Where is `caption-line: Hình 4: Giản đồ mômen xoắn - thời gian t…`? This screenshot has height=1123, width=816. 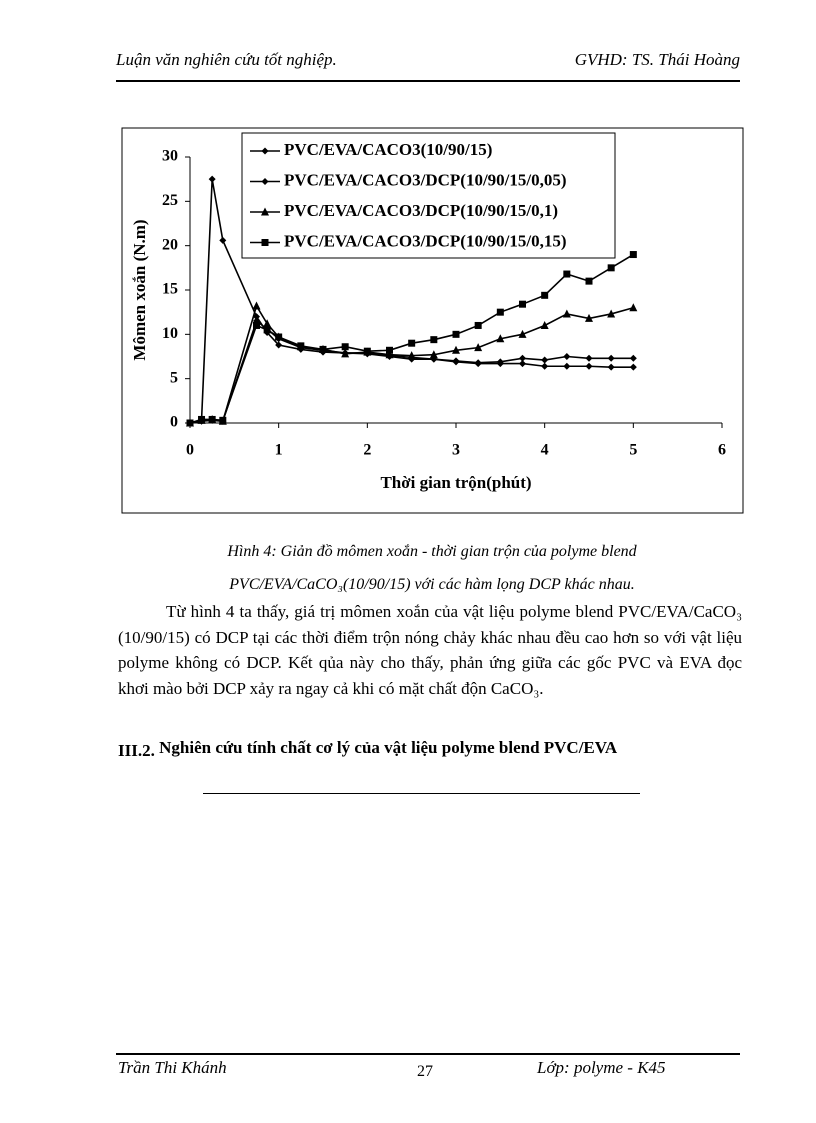 caption-line: Hình 4: Giản đồ mômen xoắn - thời gian t… is located at coordinates (432, 551).